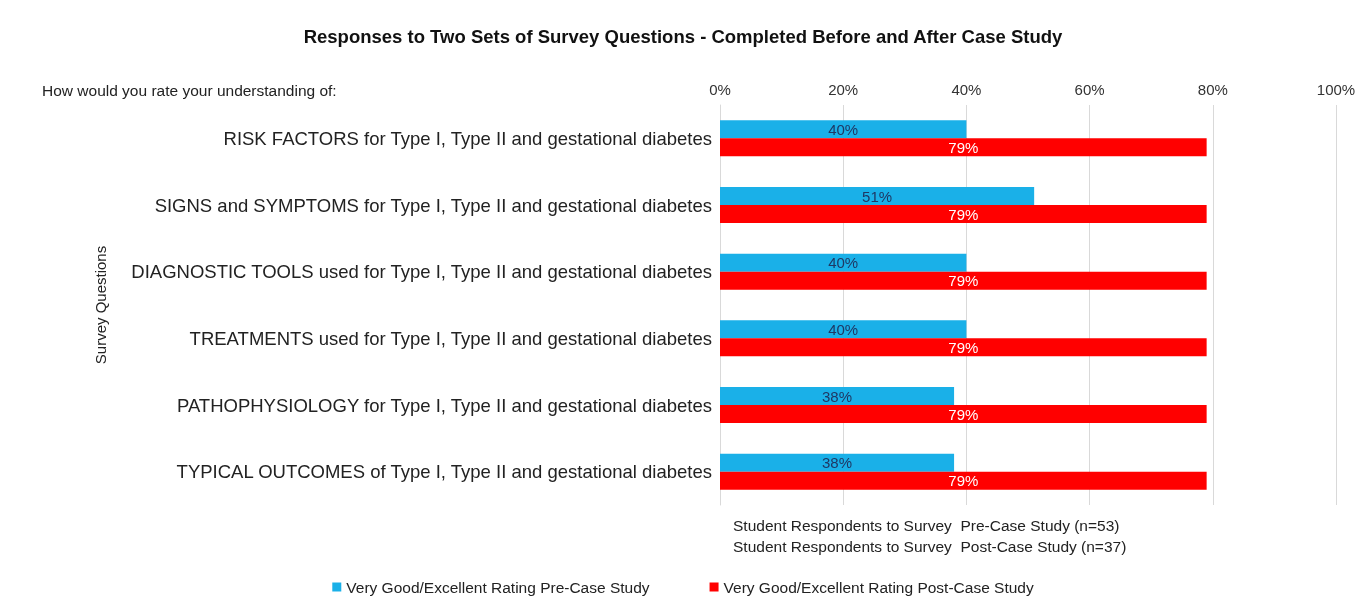 This screenshot has width=1366, height=610. I want to click on y-tick-label: DIAGNOSTIC TOOLS used for Type I, Type II and gestational diabetes, so click(421, 272).